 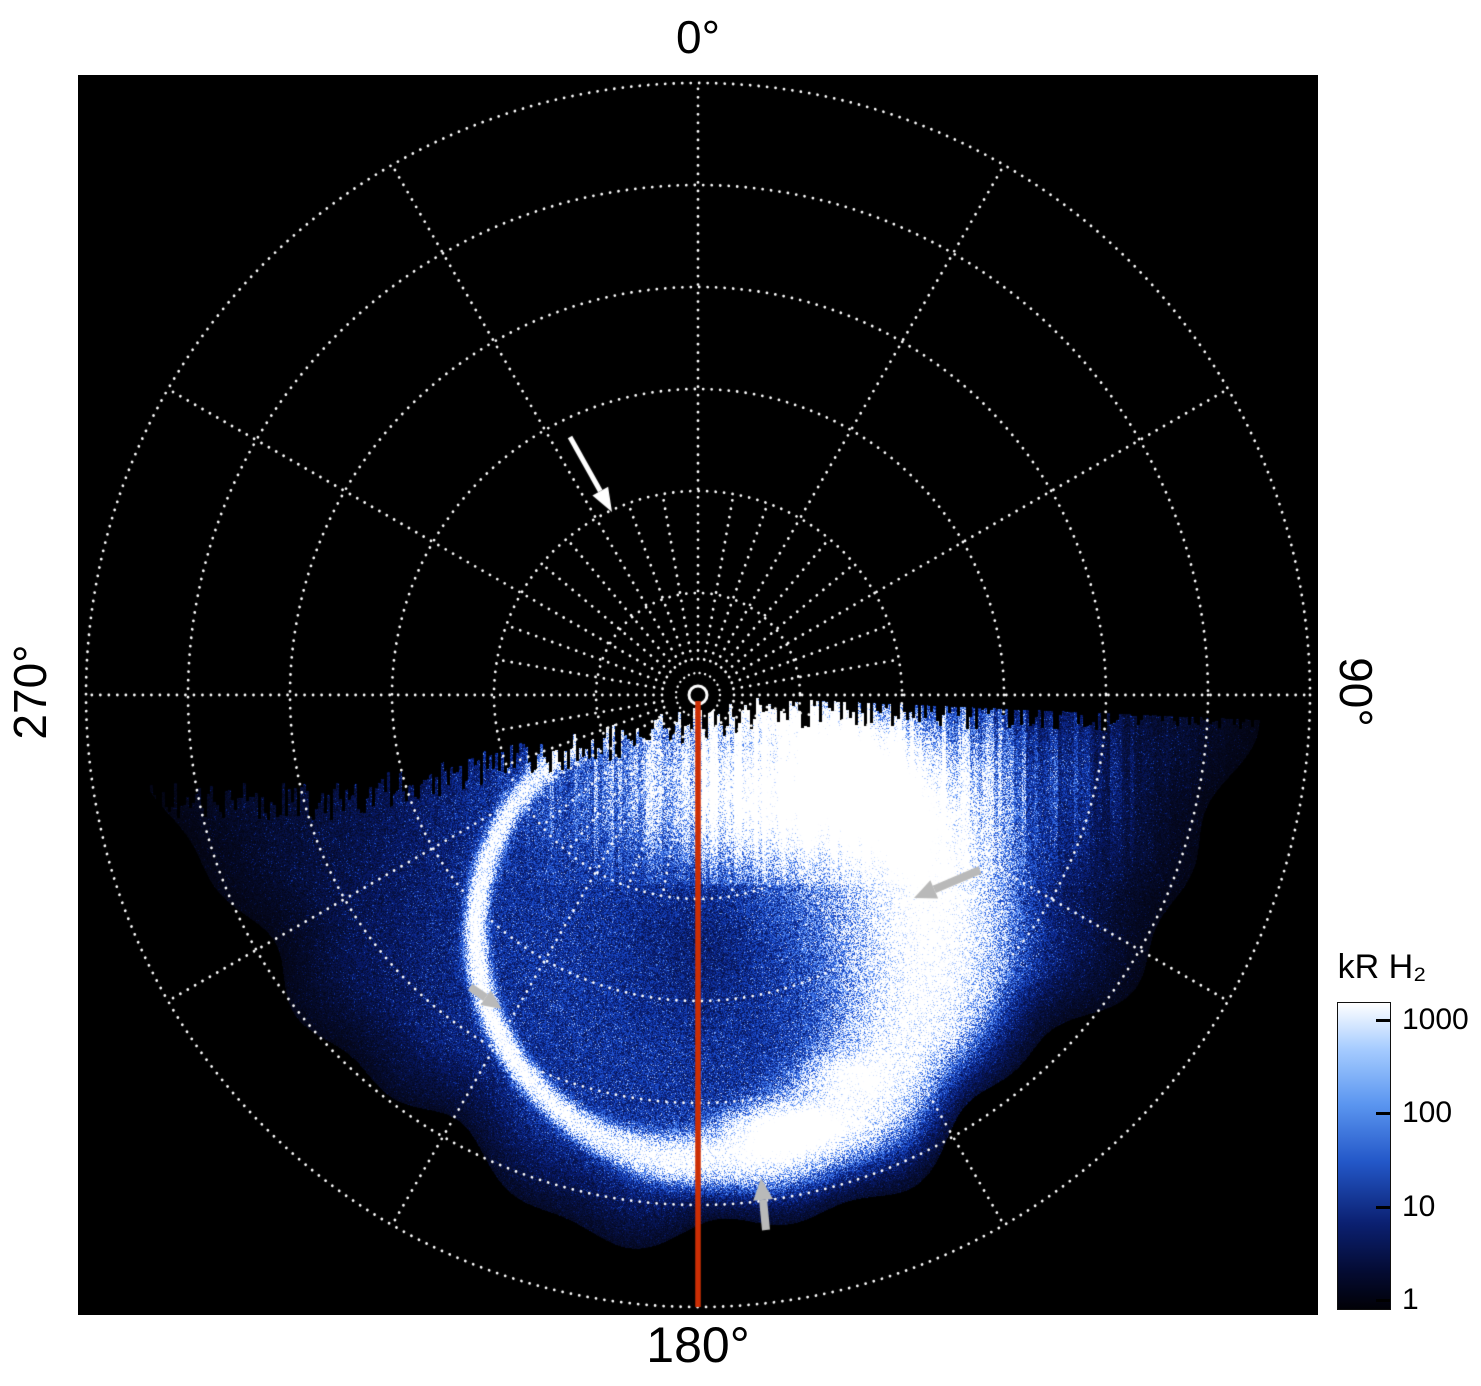 What do you see at coordinates (1410, 1299) in the screenshot?
I see `colorbar-tick-label: 1` at bounding box center [1410, 1299].